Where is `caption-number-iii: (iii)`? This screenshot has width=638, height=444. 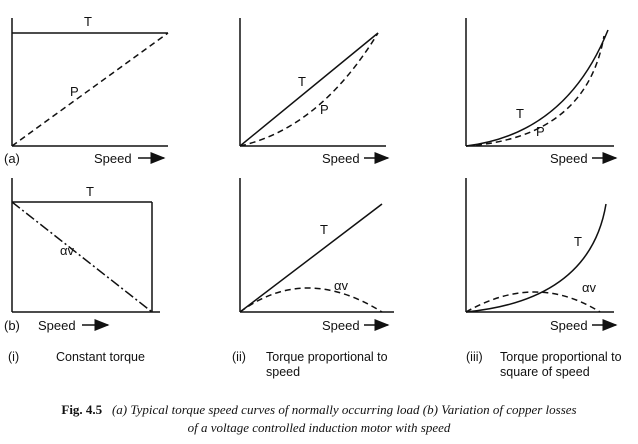
caption-number-iii: (iii) is located at coordinates (474, 357).